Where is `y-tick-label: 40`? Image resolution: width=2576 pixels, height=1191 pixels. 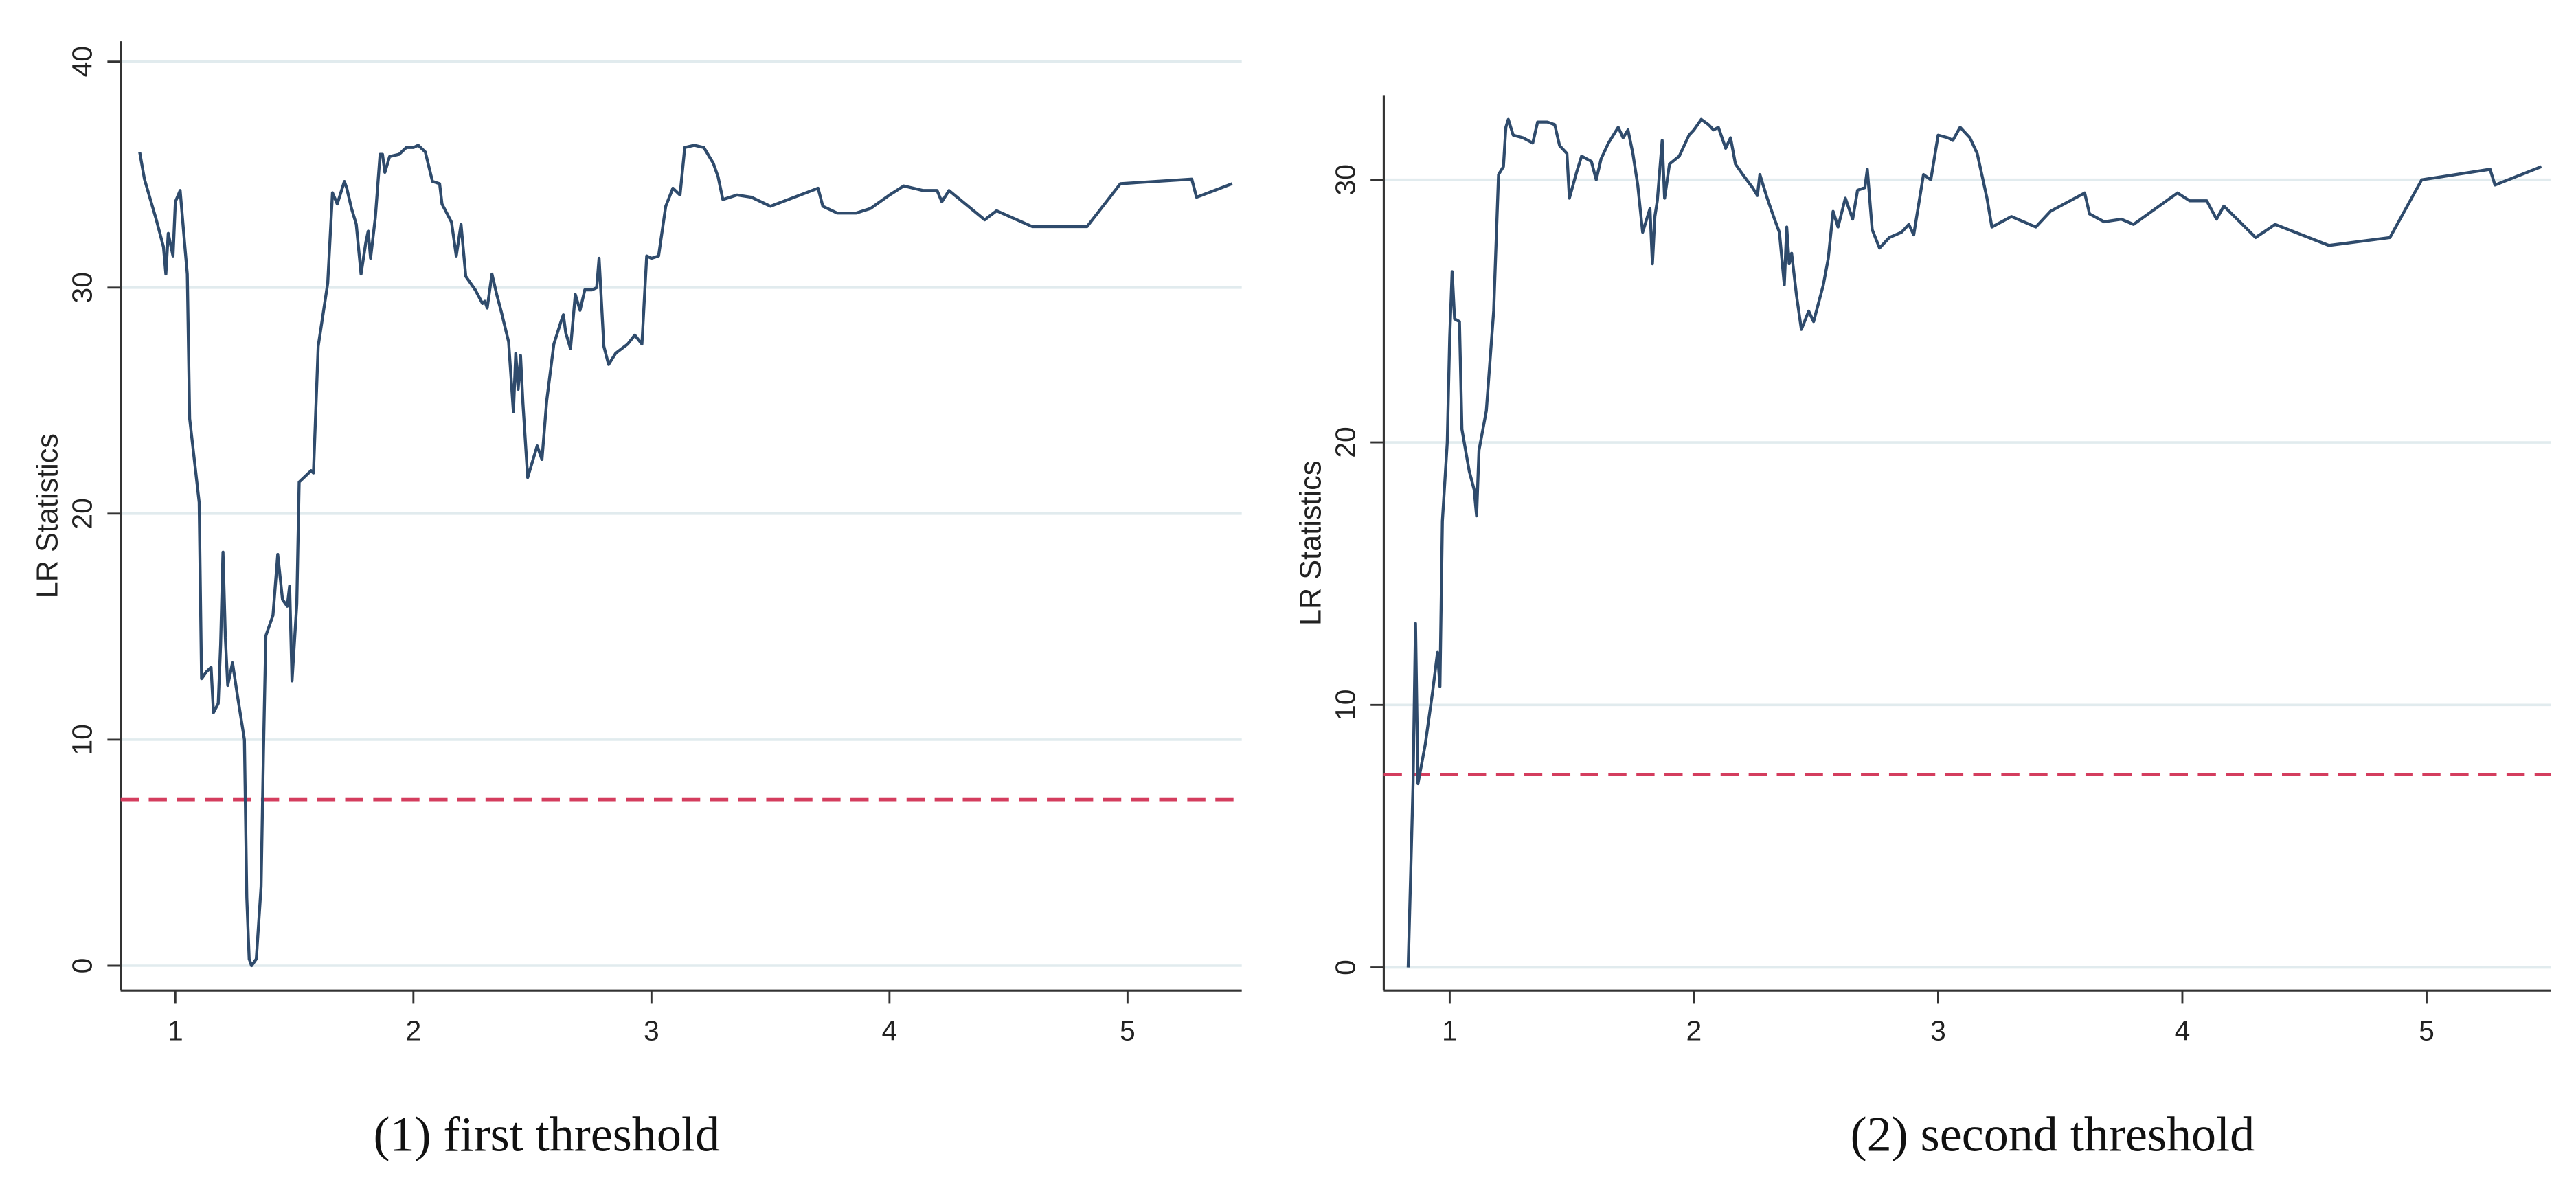
y-tick-label: 40 is located at coordinates (82, 61).